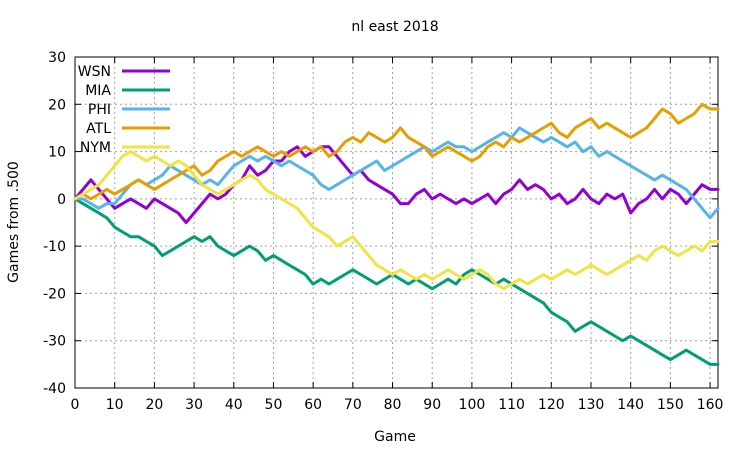 Image resolution: width=750 pixels, height=450 pixels. I want to click on y-tick-label: -20, so click(54, 294).